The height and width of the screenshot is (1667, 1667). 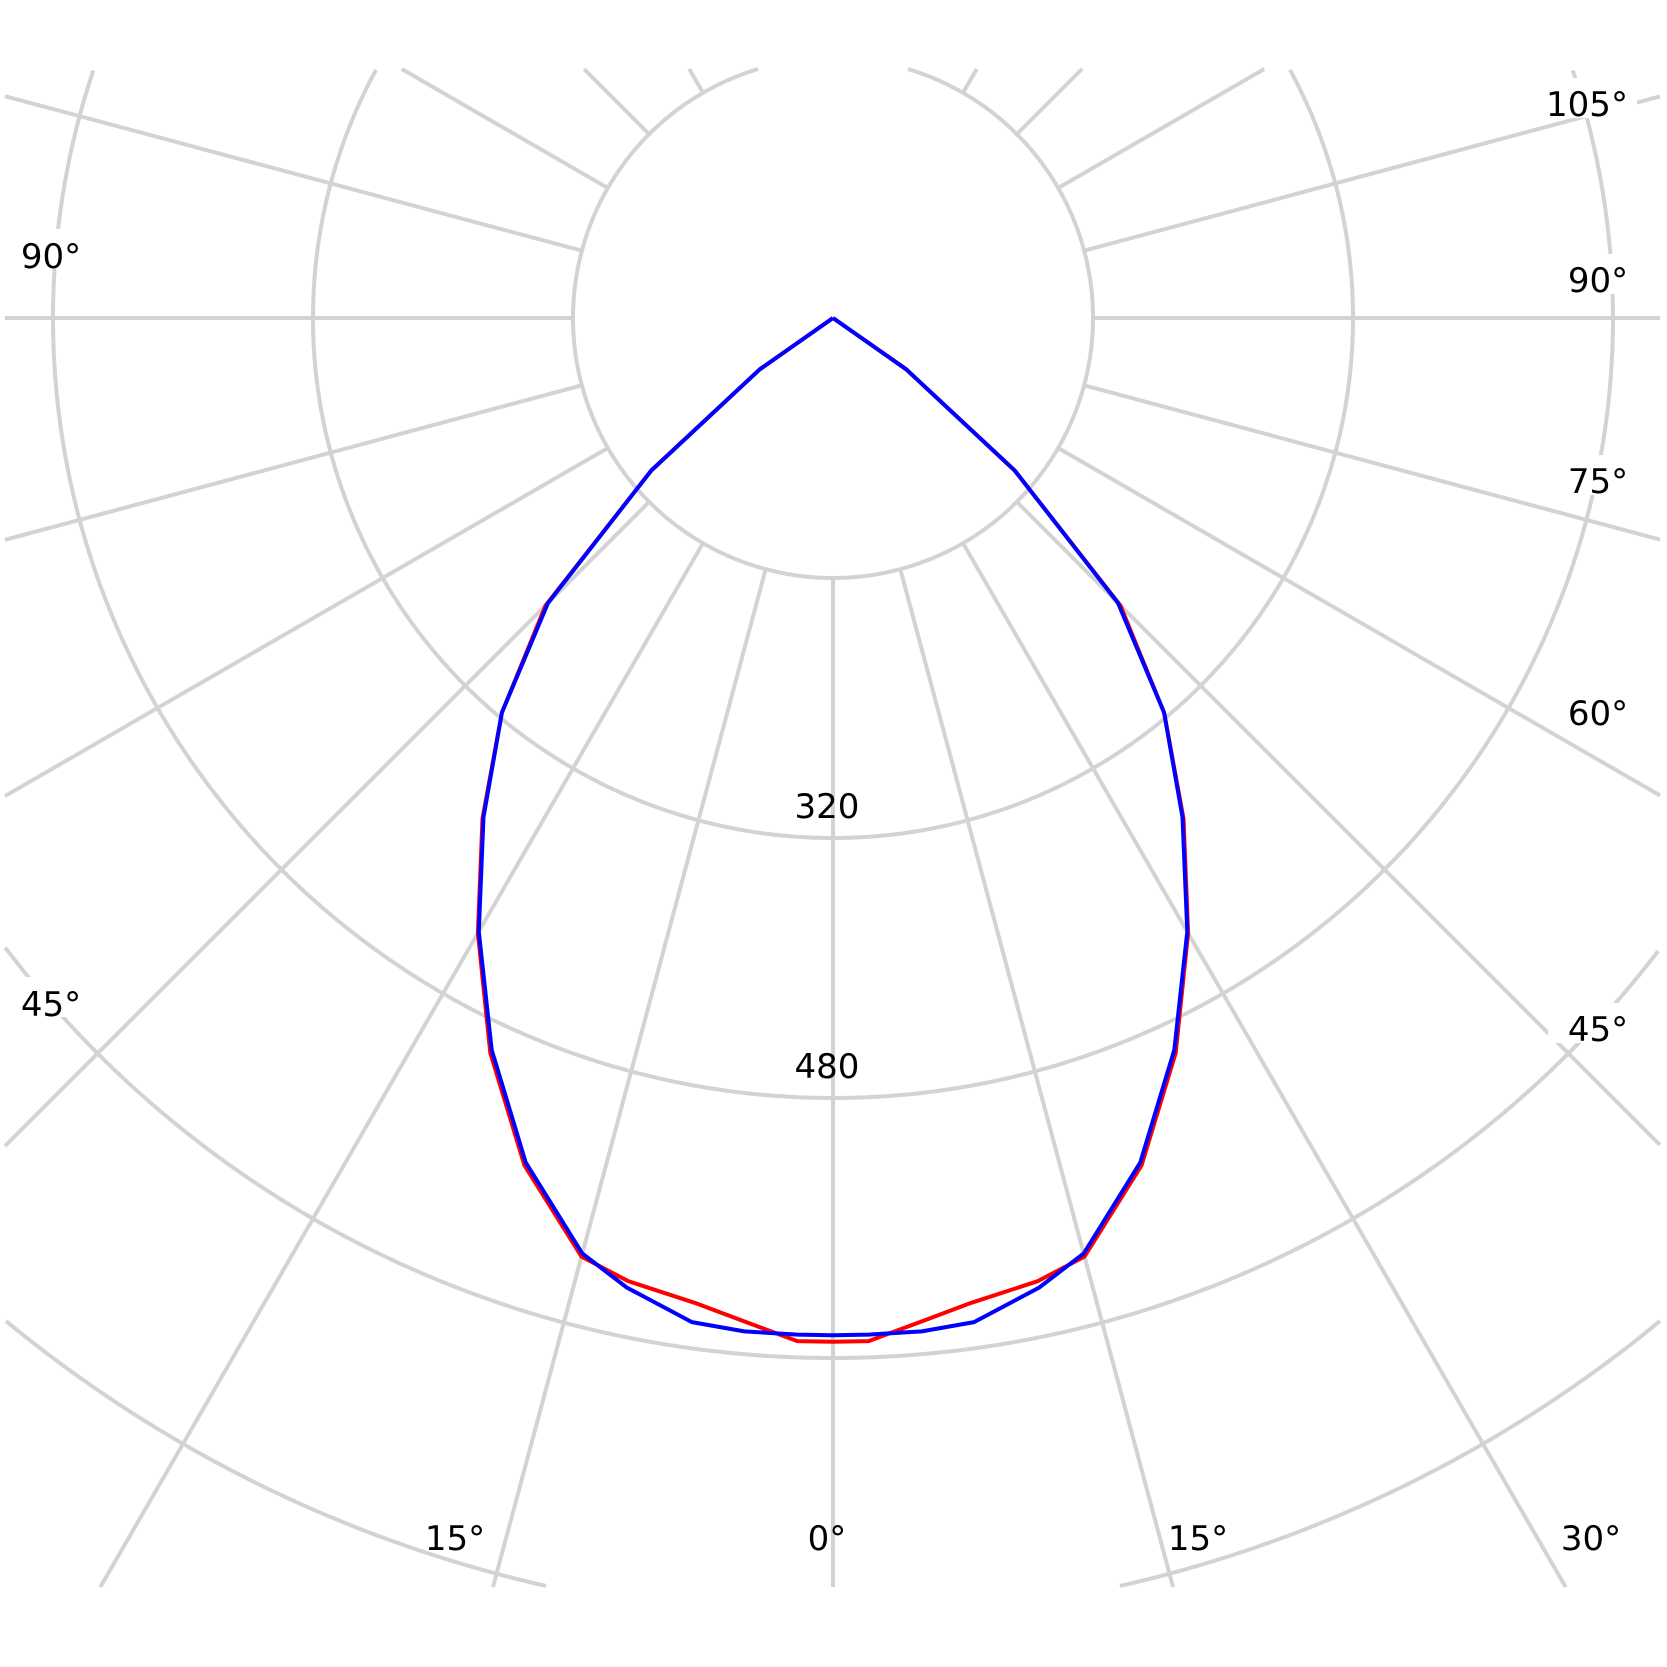 I want to click on angle-label-right-90: 90°, so click(x=1598, y=281).